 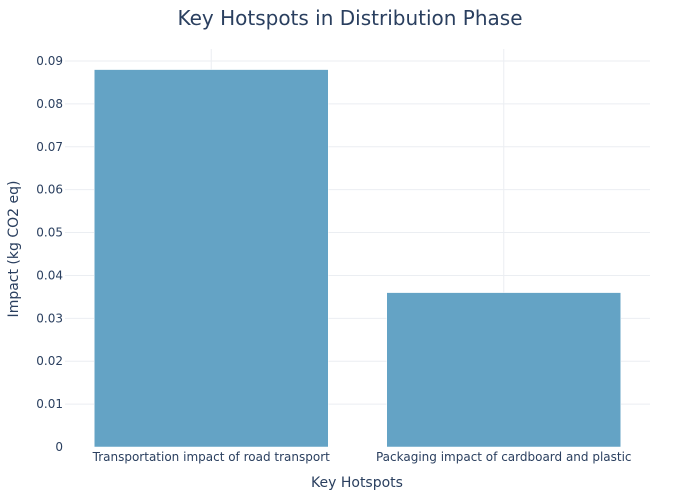 I want to click on y-axis-ticks: 0 0.01 0.02 0.03 0.04 0.05 0.06 0.07 0.08 0.09, so click(x=49, y=254).